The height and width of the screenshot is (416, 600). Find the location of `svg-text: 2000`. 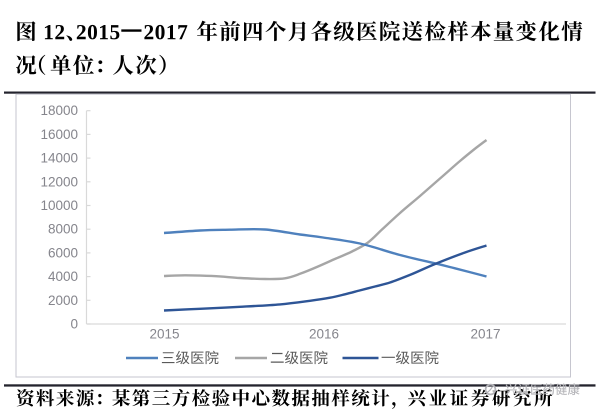

svg-text: 2000 is located at coordinates (63, 300).